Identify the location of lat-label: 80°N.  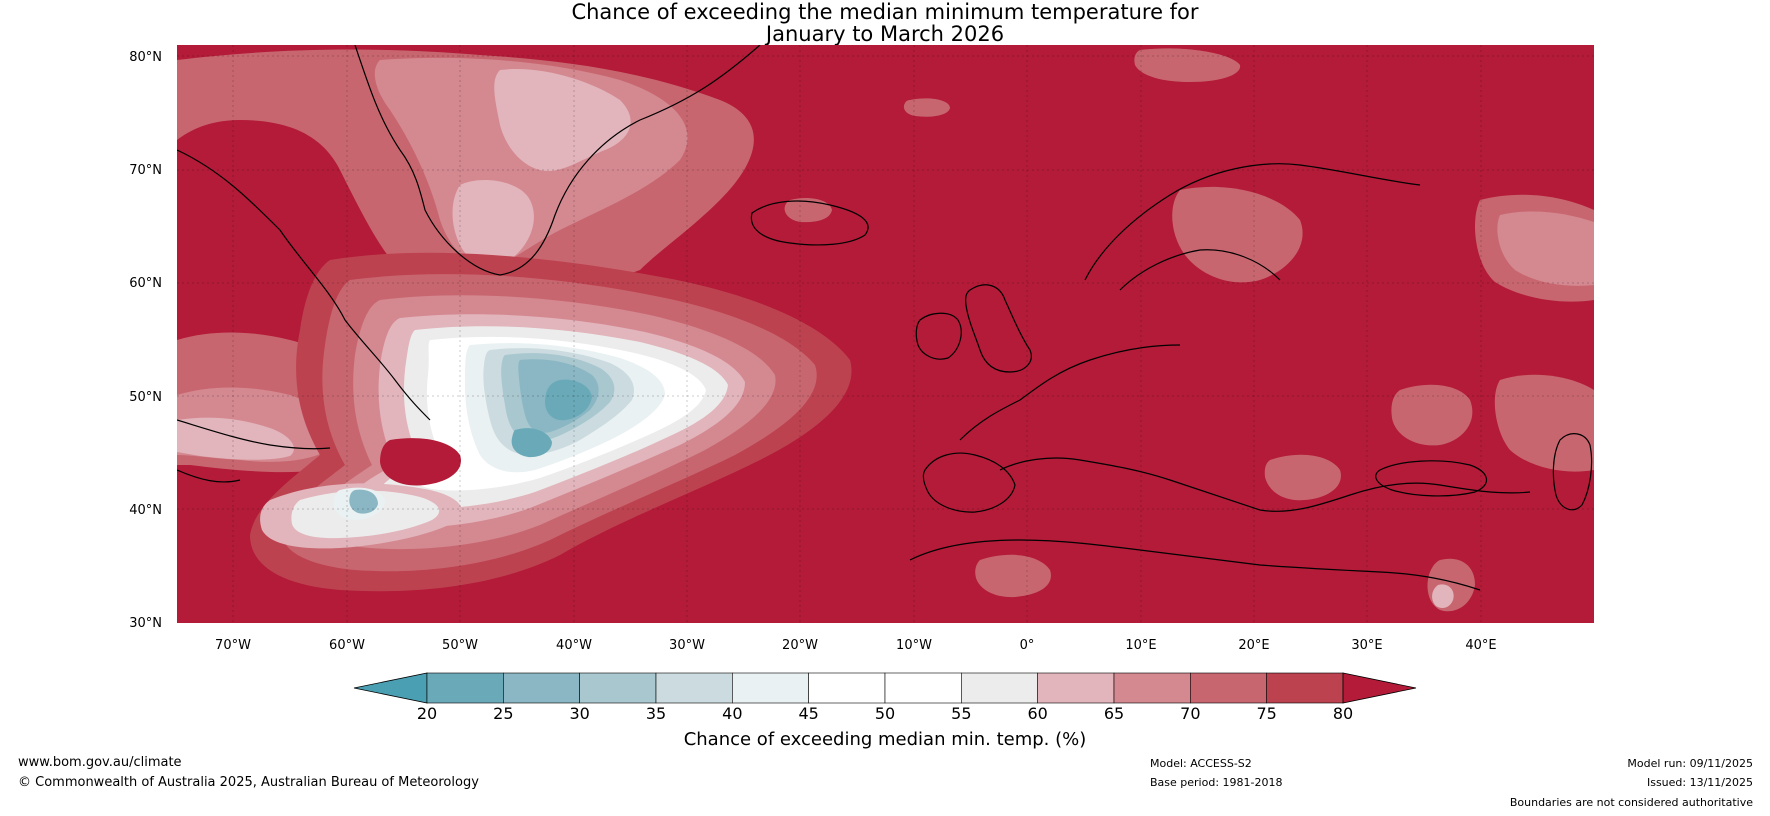
(145, 57).